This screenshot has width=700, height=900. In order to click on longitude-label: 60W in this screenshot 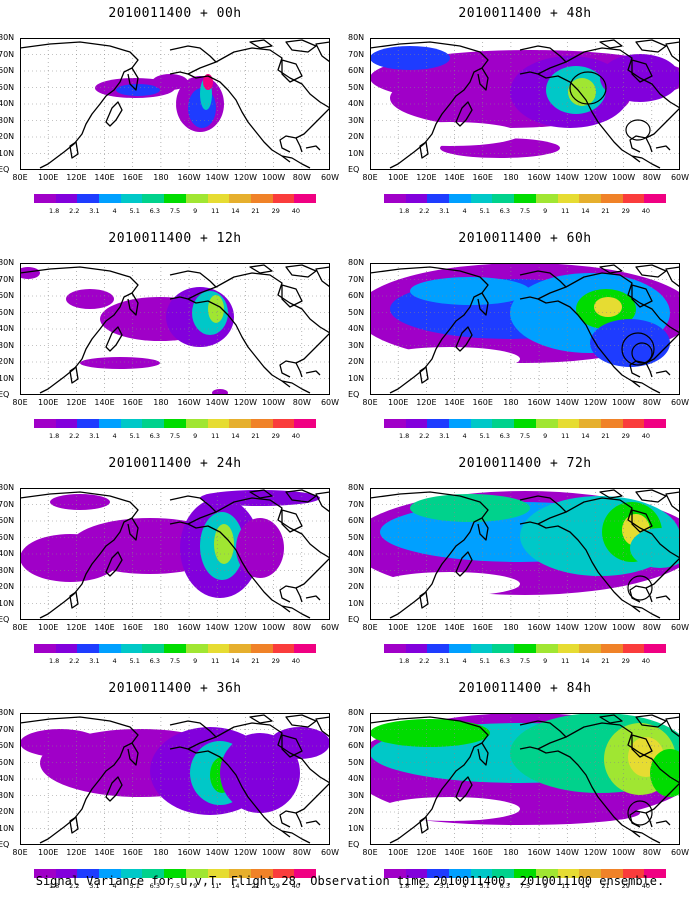, I will do `click(330, 177)`.